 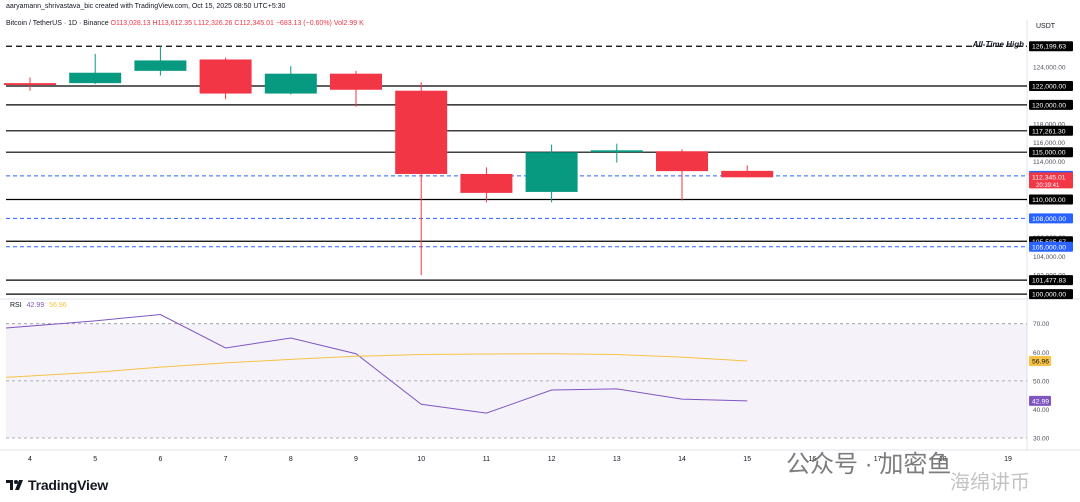 What do you see at coordinates (356, 459) in the screenshot?
I see `time-tick-label: 9` at bounding box center [356, 459].